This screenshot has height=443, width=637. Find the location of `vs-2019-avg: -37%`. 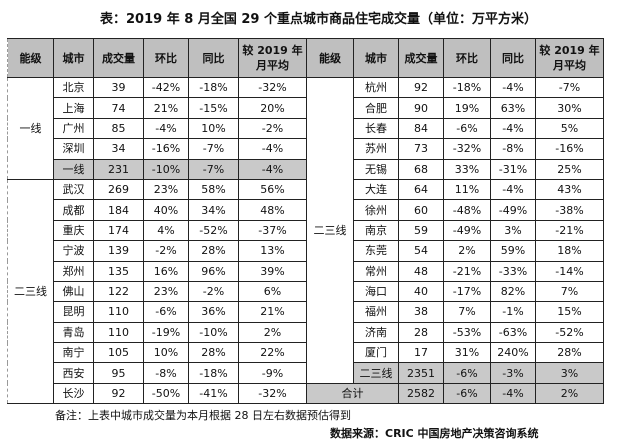

vs-2019-avg: -37% is located at coordinates (272, 230).